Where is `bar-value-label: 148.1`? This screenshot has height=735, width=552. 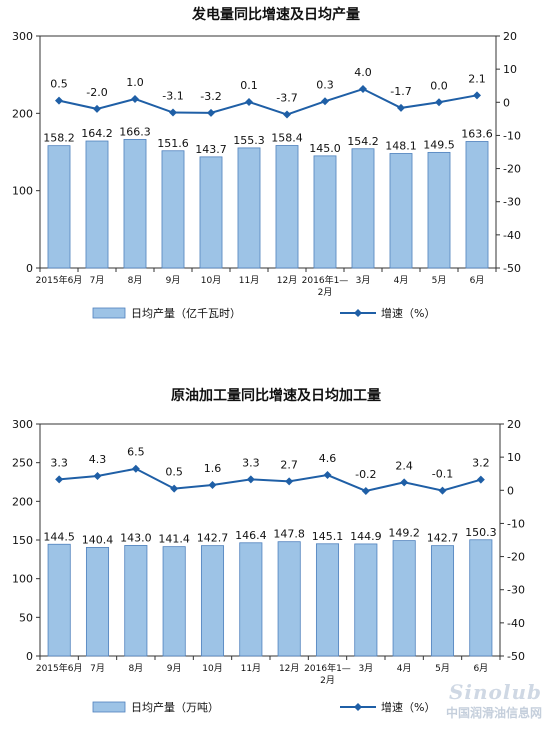 bar-value-label: 148.1 is located at coordinates (401, 145).